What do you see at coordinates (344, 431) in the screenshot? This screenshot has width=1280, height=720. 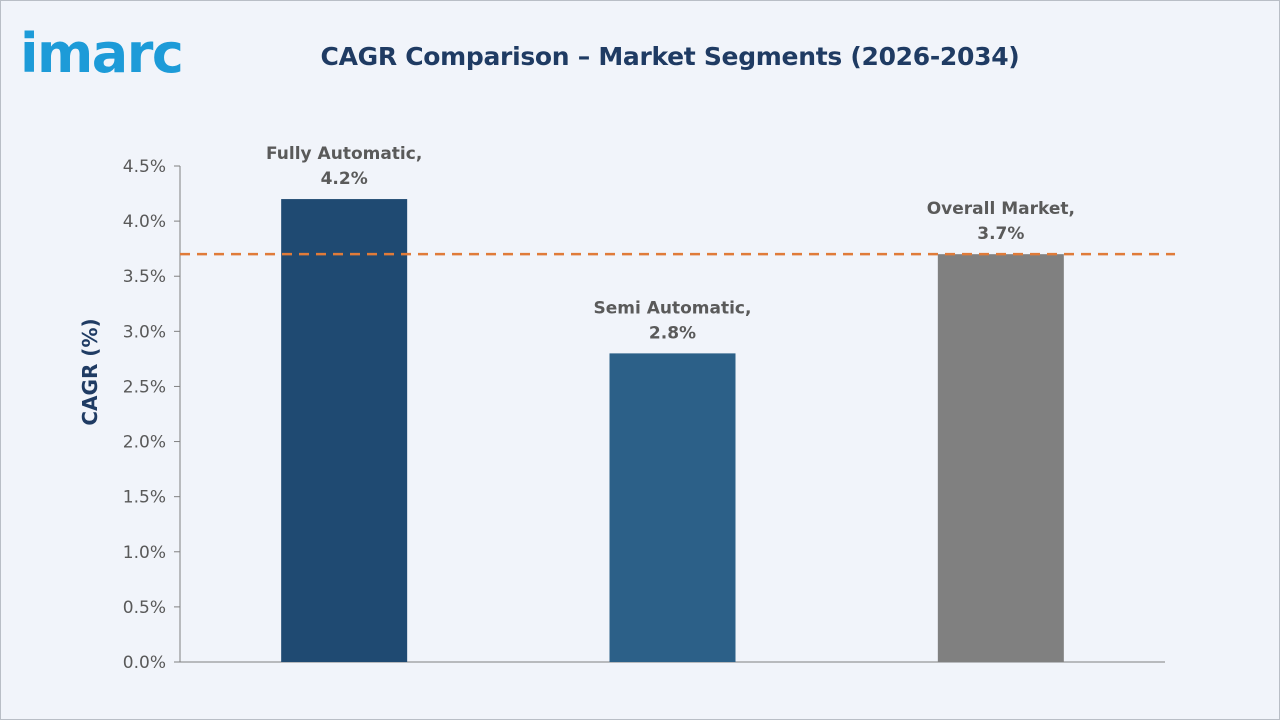 I see `bar-fully-automatic` at bounding box center [344, 431].